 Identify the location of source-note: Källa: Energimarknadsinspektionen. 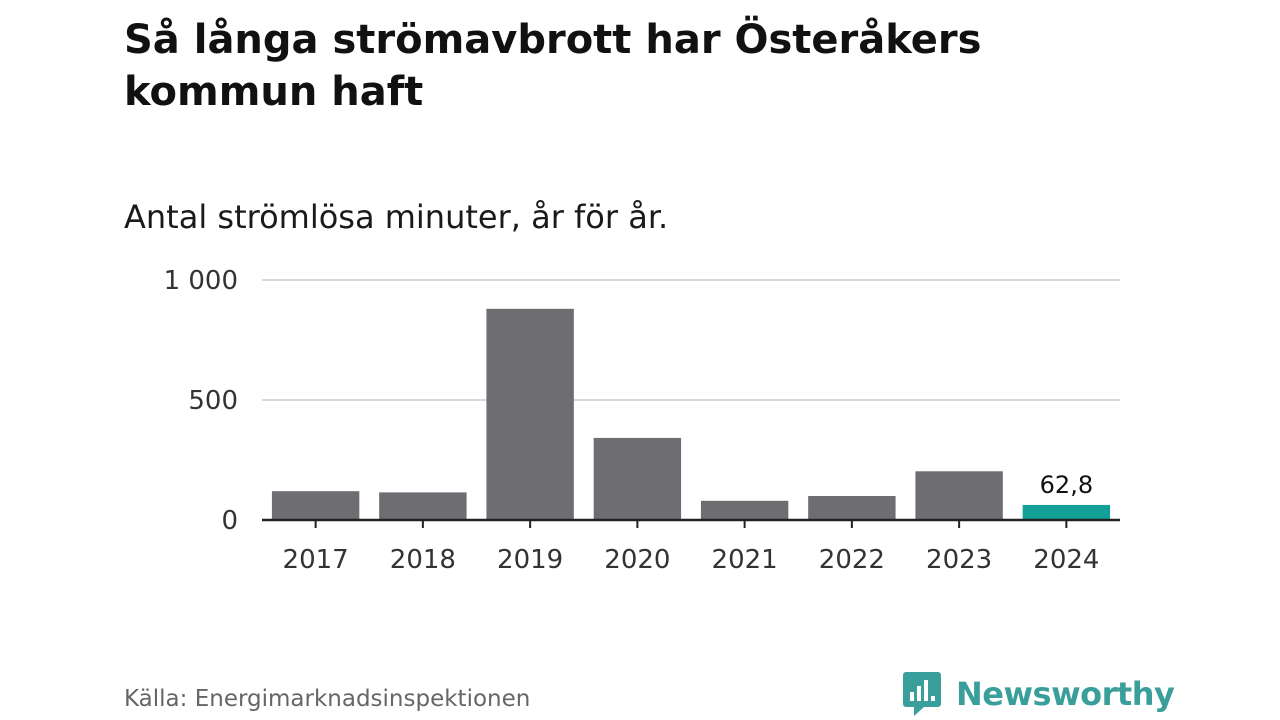
(327, 699).